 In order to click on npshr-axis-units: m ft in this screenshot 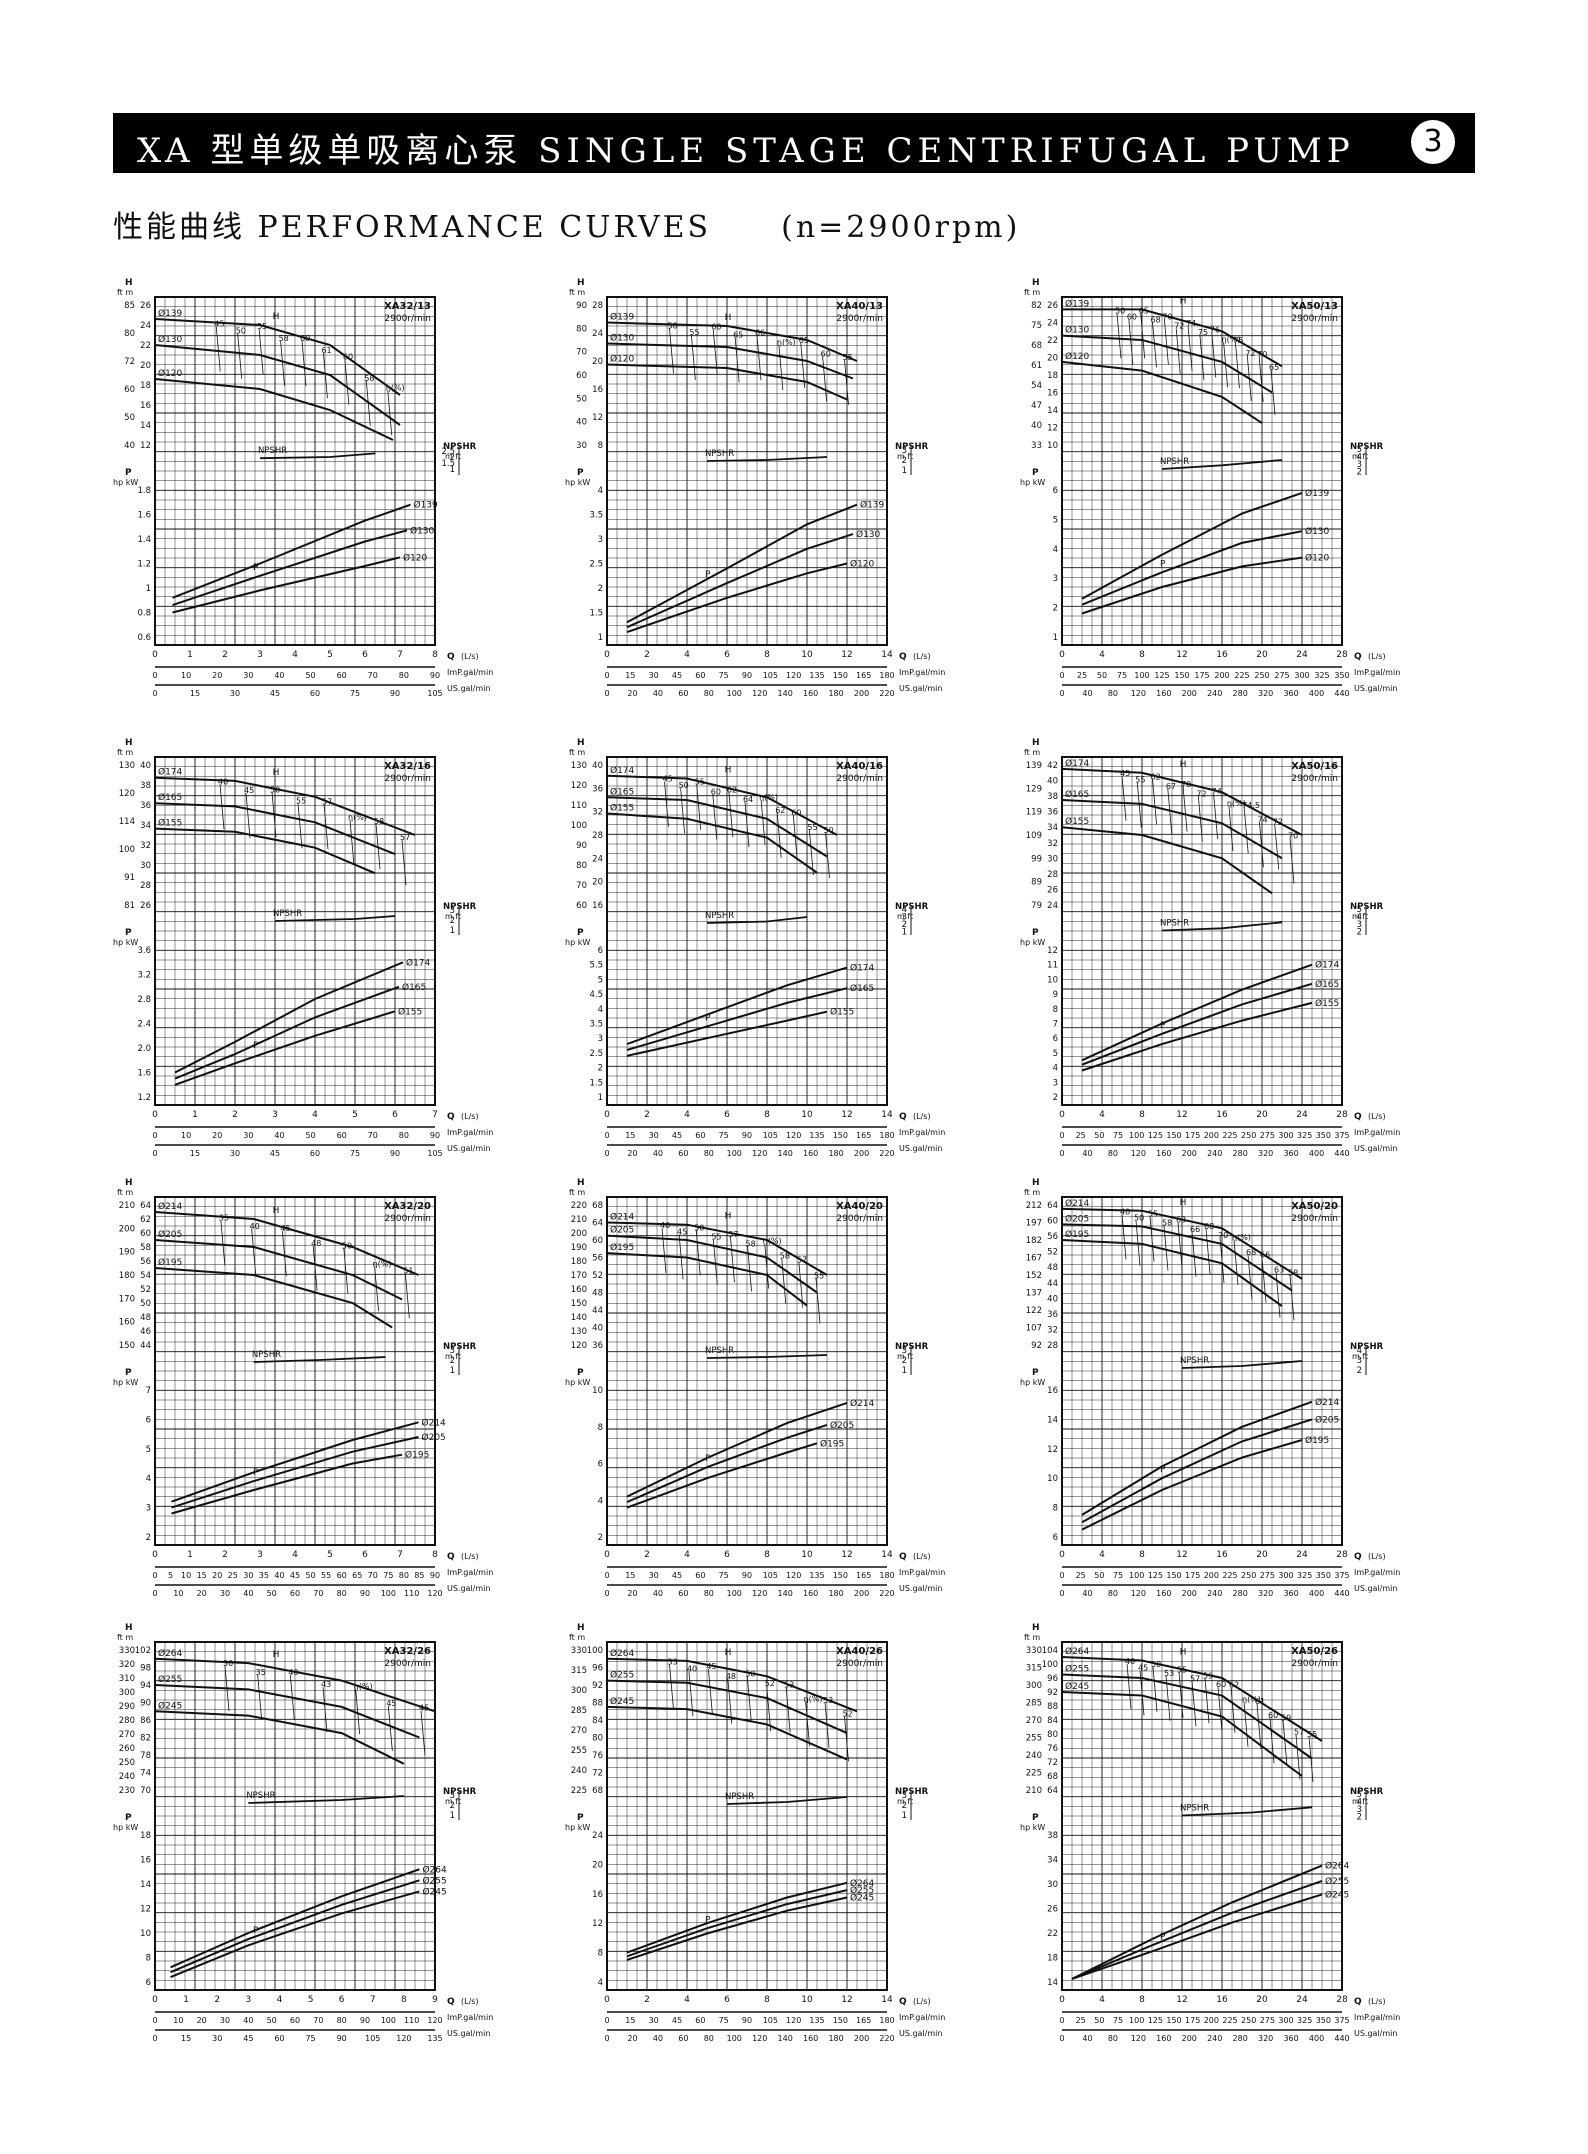, I will do `click(905, 1356)`.